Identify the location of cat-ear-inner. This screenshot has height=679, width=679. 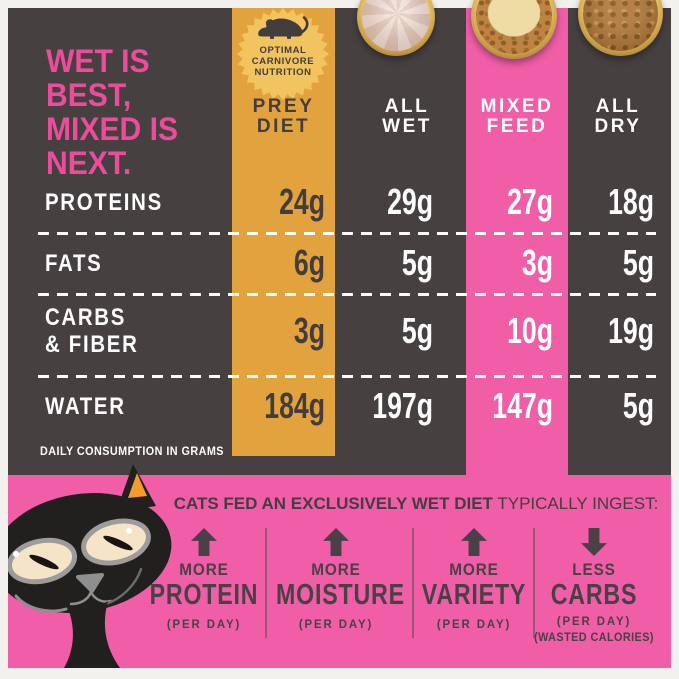
(137, 485).